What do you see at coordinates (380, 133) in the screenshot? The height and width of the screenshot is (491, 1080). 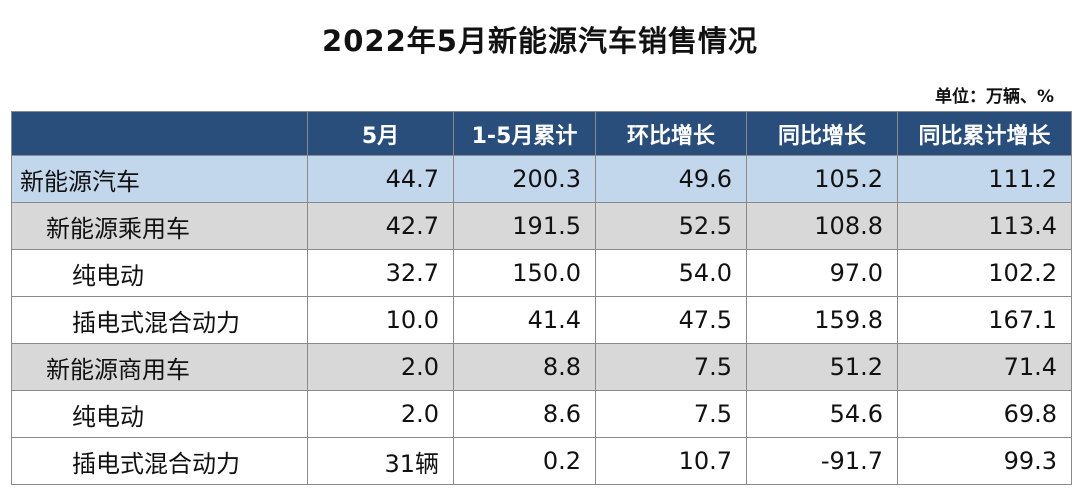 I see `header-cell-may: 5月` at bounding box center [380, 133].